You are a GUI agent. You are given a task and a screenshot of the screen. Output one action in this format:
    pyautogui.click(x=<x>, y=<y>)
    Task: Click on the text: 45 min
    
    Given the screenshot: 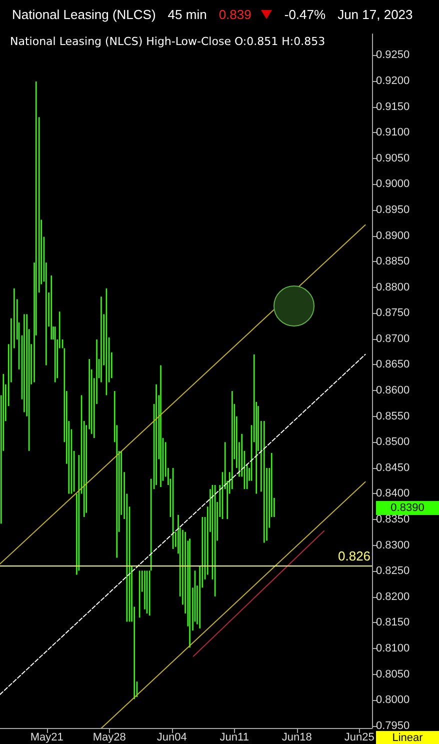 What is the action you would take?
    pyautogui.click(x=187, y=14)
    